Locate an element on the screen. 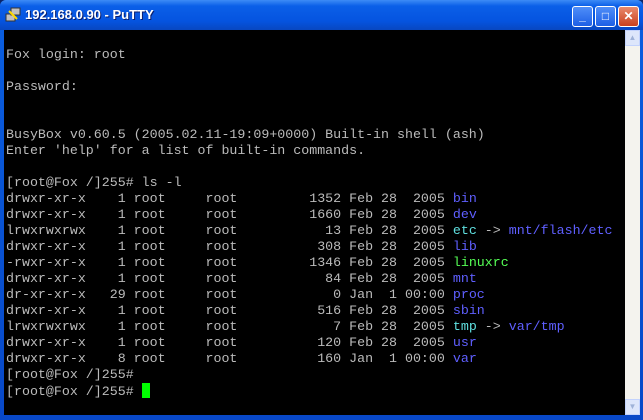 The image size is (643, 420). window-title: 192.168.0.90 - PuTTY is located at coordinates (89, 14).